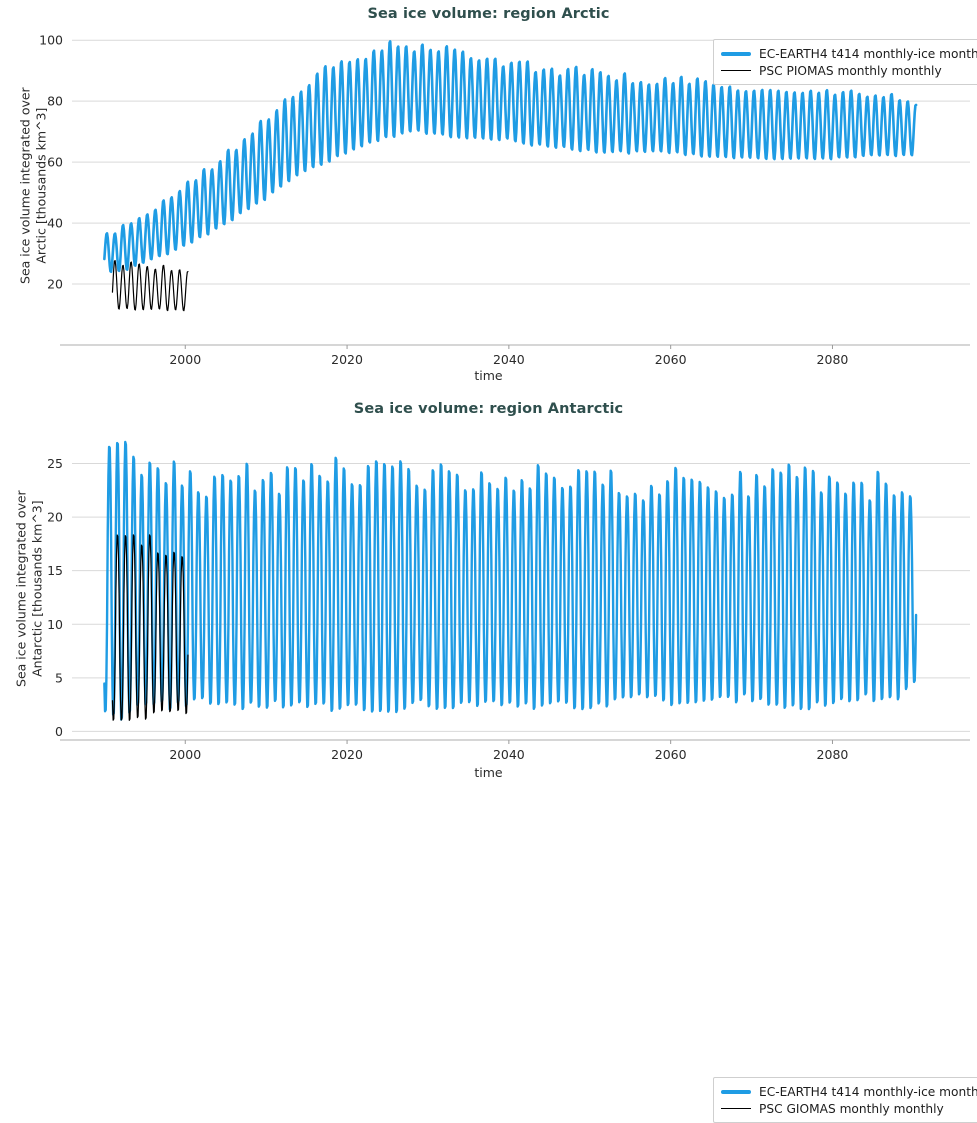  What do you see at coordinates (488, 772) in the screenshot?
I see `x-axis-label-antarctic: time` at bounding box center [488, 772].